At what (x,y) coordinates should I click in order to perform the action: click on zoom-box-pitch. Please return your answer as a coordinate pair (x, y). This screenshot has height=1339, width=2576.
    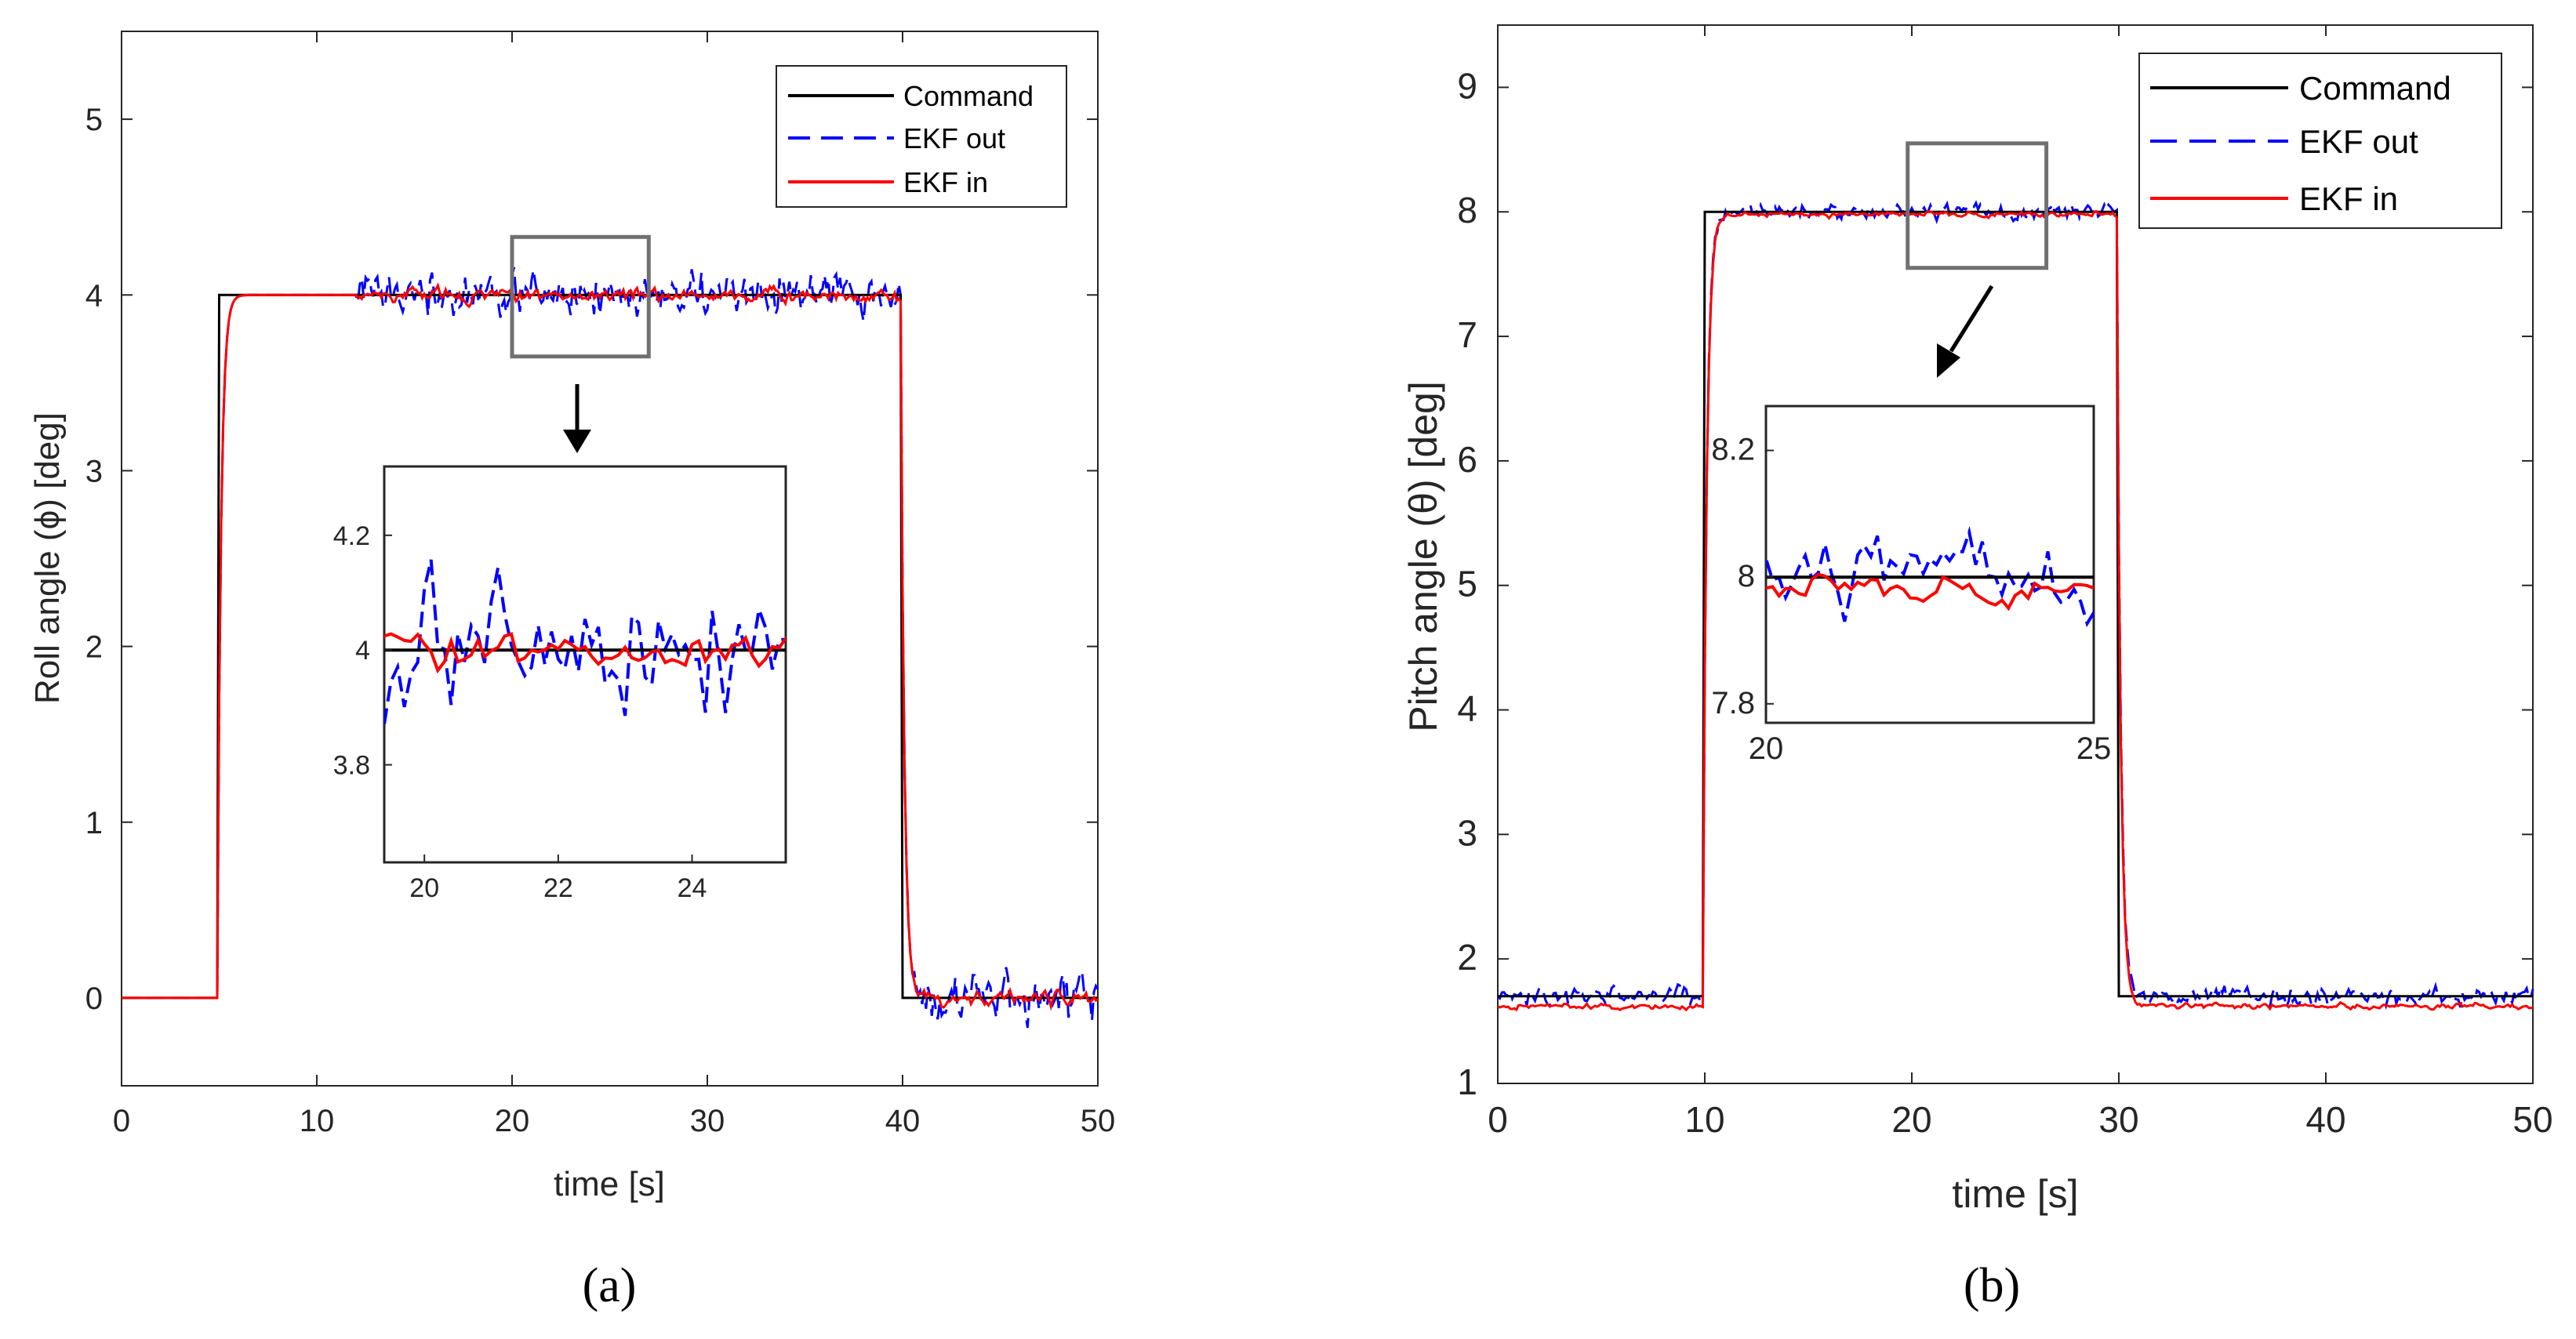
    Looking at the image, I should click on (1977, 205).